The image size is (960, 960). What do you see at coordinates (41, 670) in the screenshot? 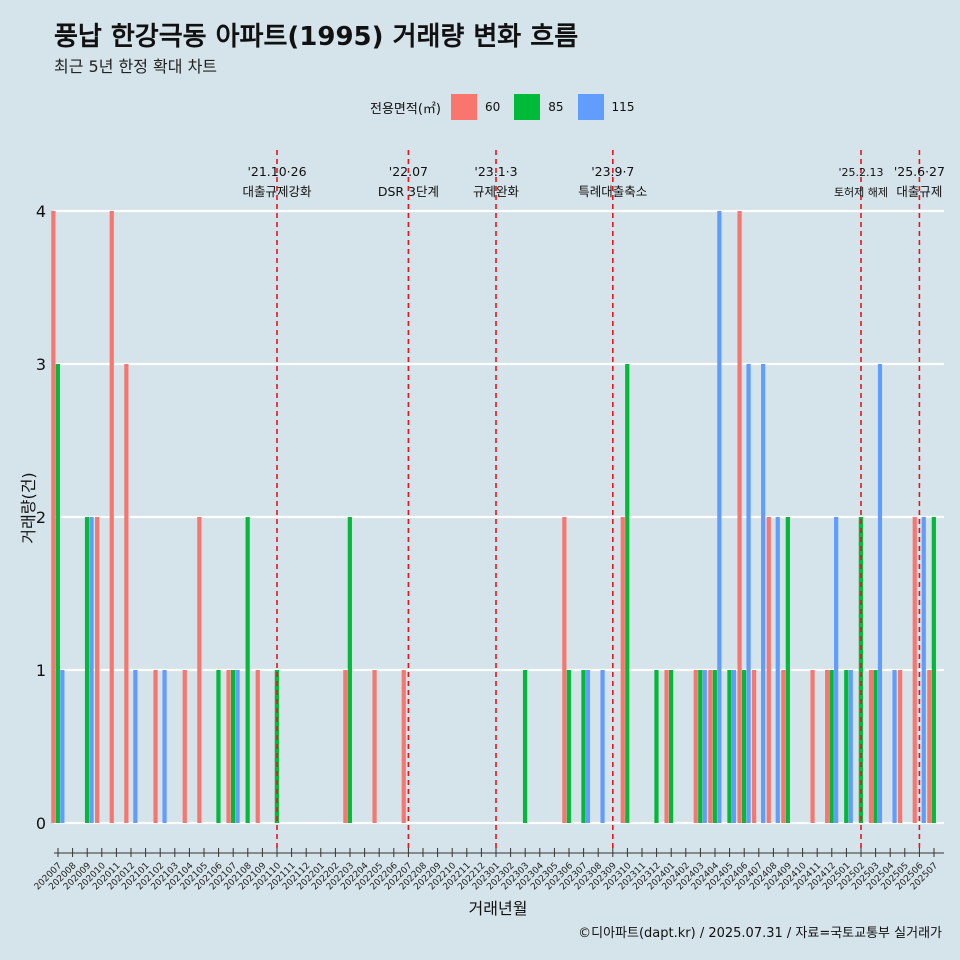
I see `y-tick-label: 1` at bounding box center [41, 670].